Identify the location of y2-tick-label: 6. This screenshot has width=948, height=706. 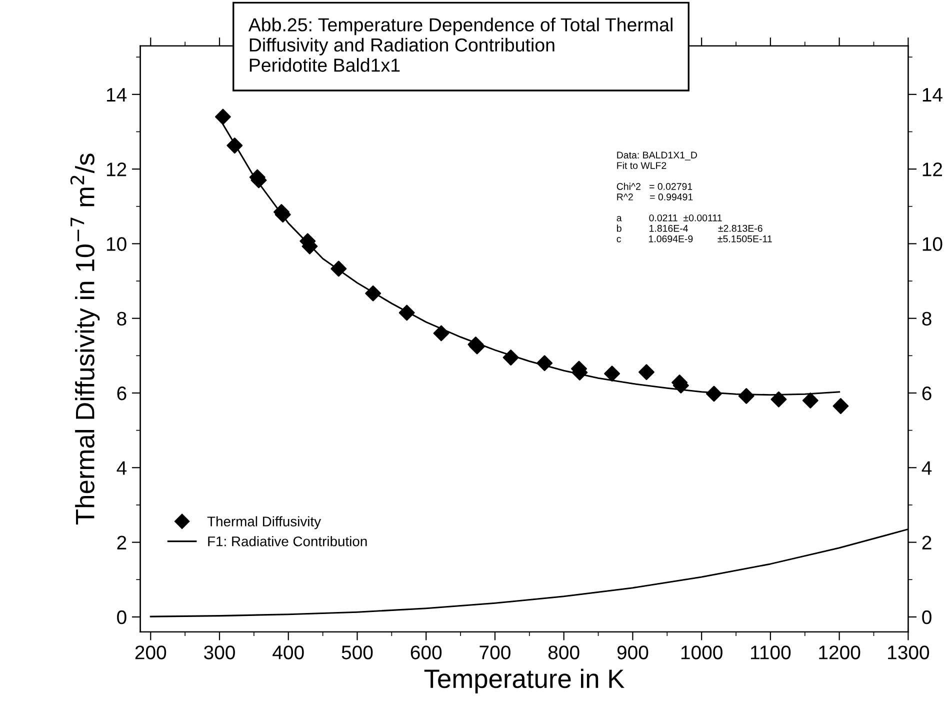
(927, 393).